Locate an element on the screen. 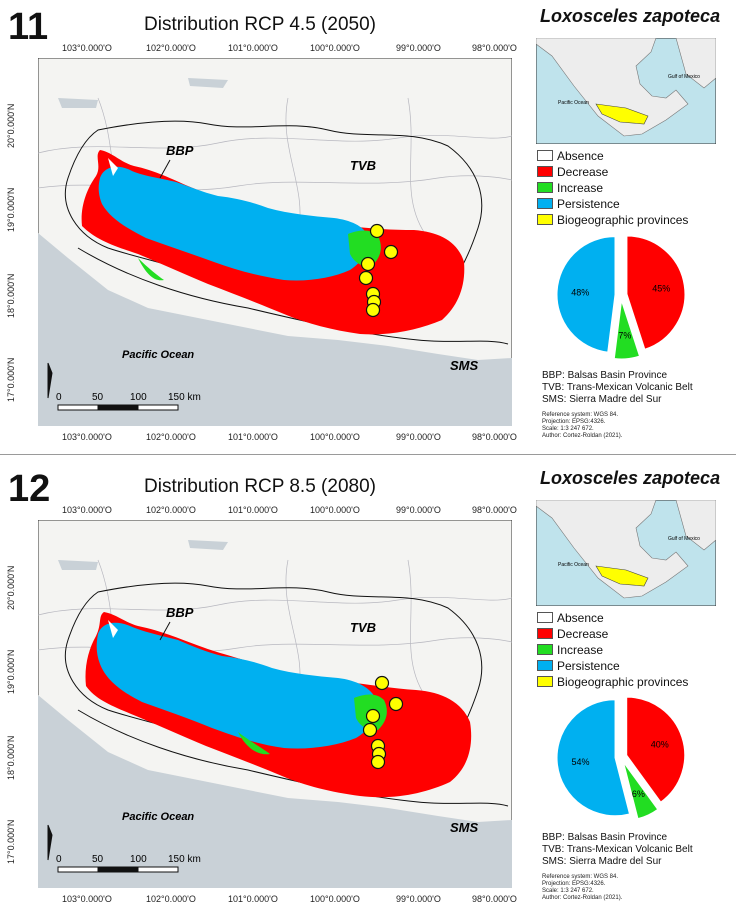  pie-label-decrease: 45% is located at coordinates (661, 289).